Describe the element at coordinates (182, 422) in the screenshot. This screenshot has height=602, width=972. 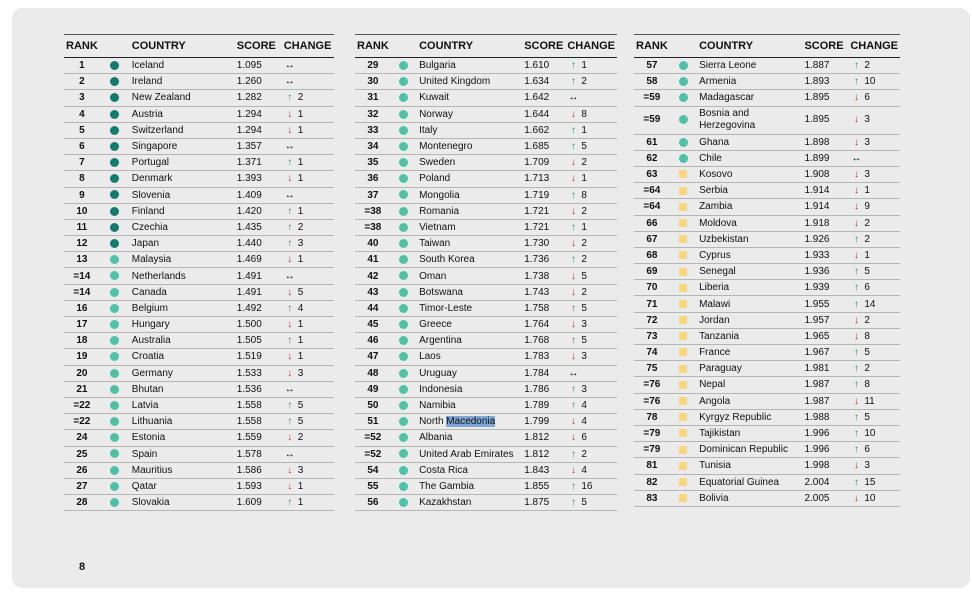
I see `country-cell: Lithuania` at that location.